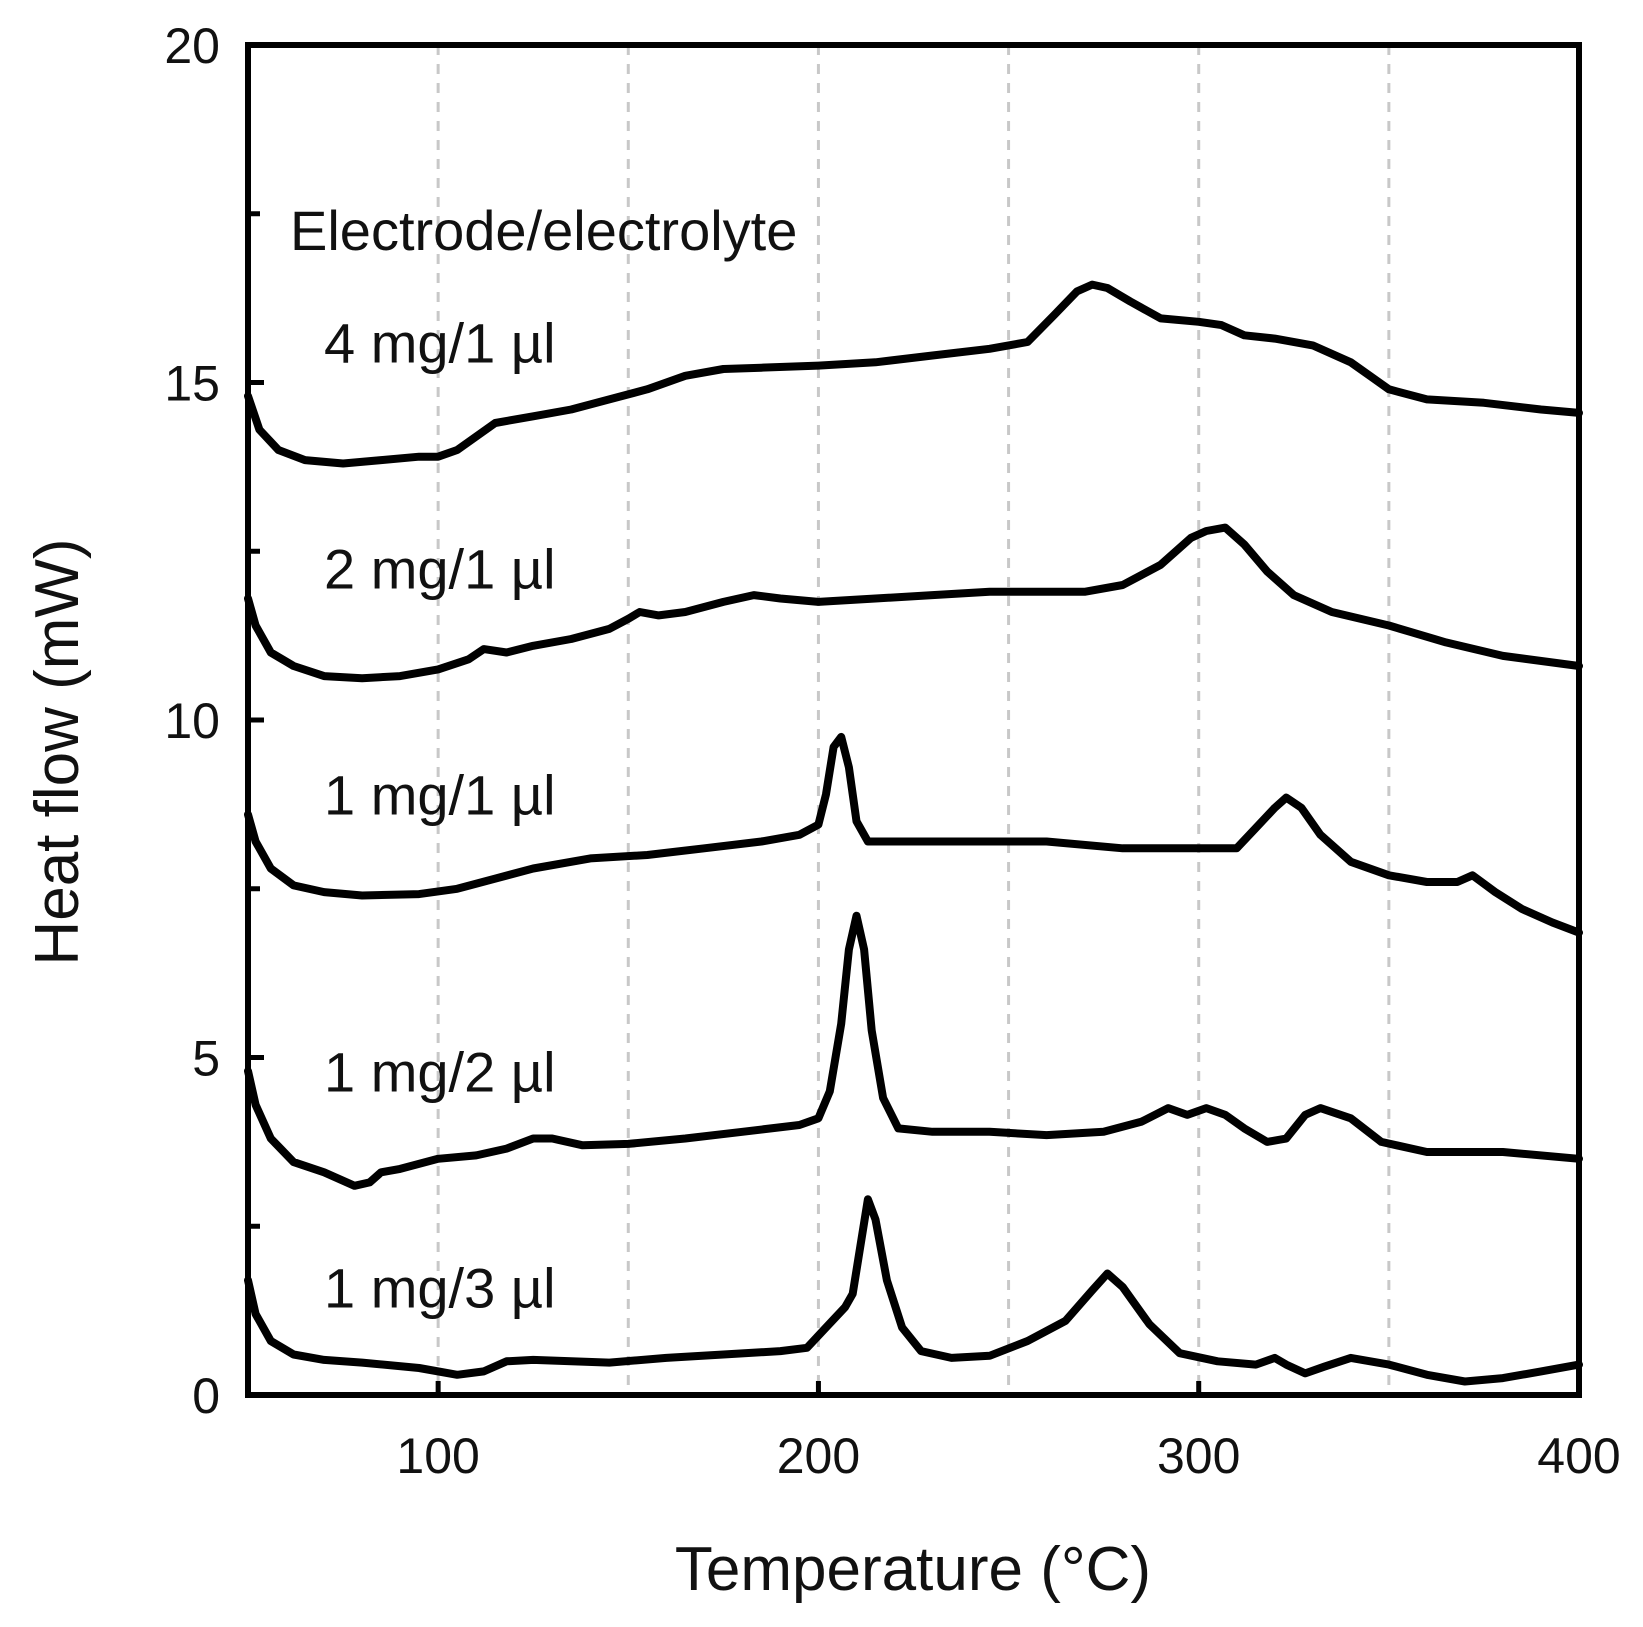 The width and height of the screenshot is (1643, 1627). Describe the element at coordinates (1198, 1456) in the screenshot. I see `x-tick-label: 300` at that location.